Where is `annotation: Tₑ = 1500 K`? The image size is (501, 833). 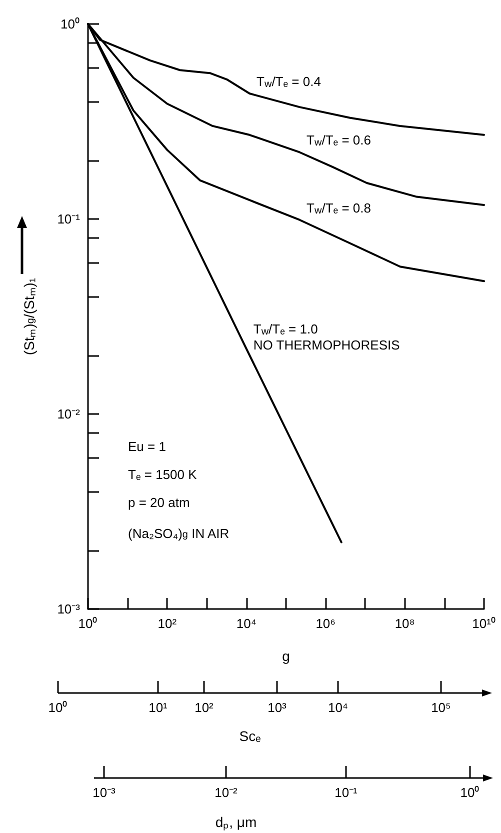
annotation: Tₑ = 1500 K is located at coordinates (163, 474).